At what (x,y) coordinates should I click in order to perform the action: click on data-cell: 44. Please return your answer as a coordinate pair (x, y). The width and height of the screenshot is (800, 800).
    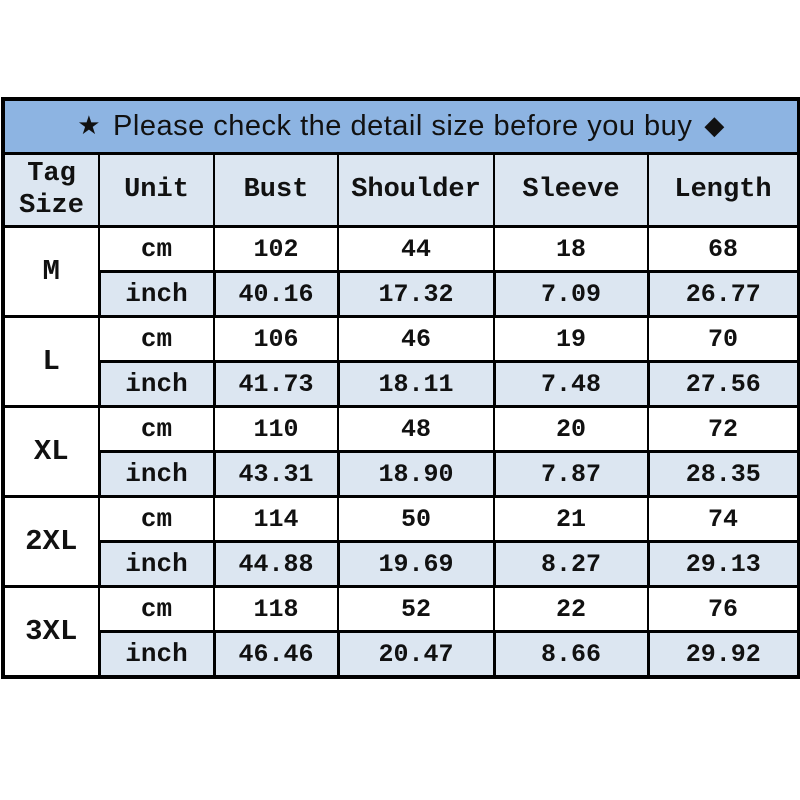
    Looking at the image, I should click on (416, 249).